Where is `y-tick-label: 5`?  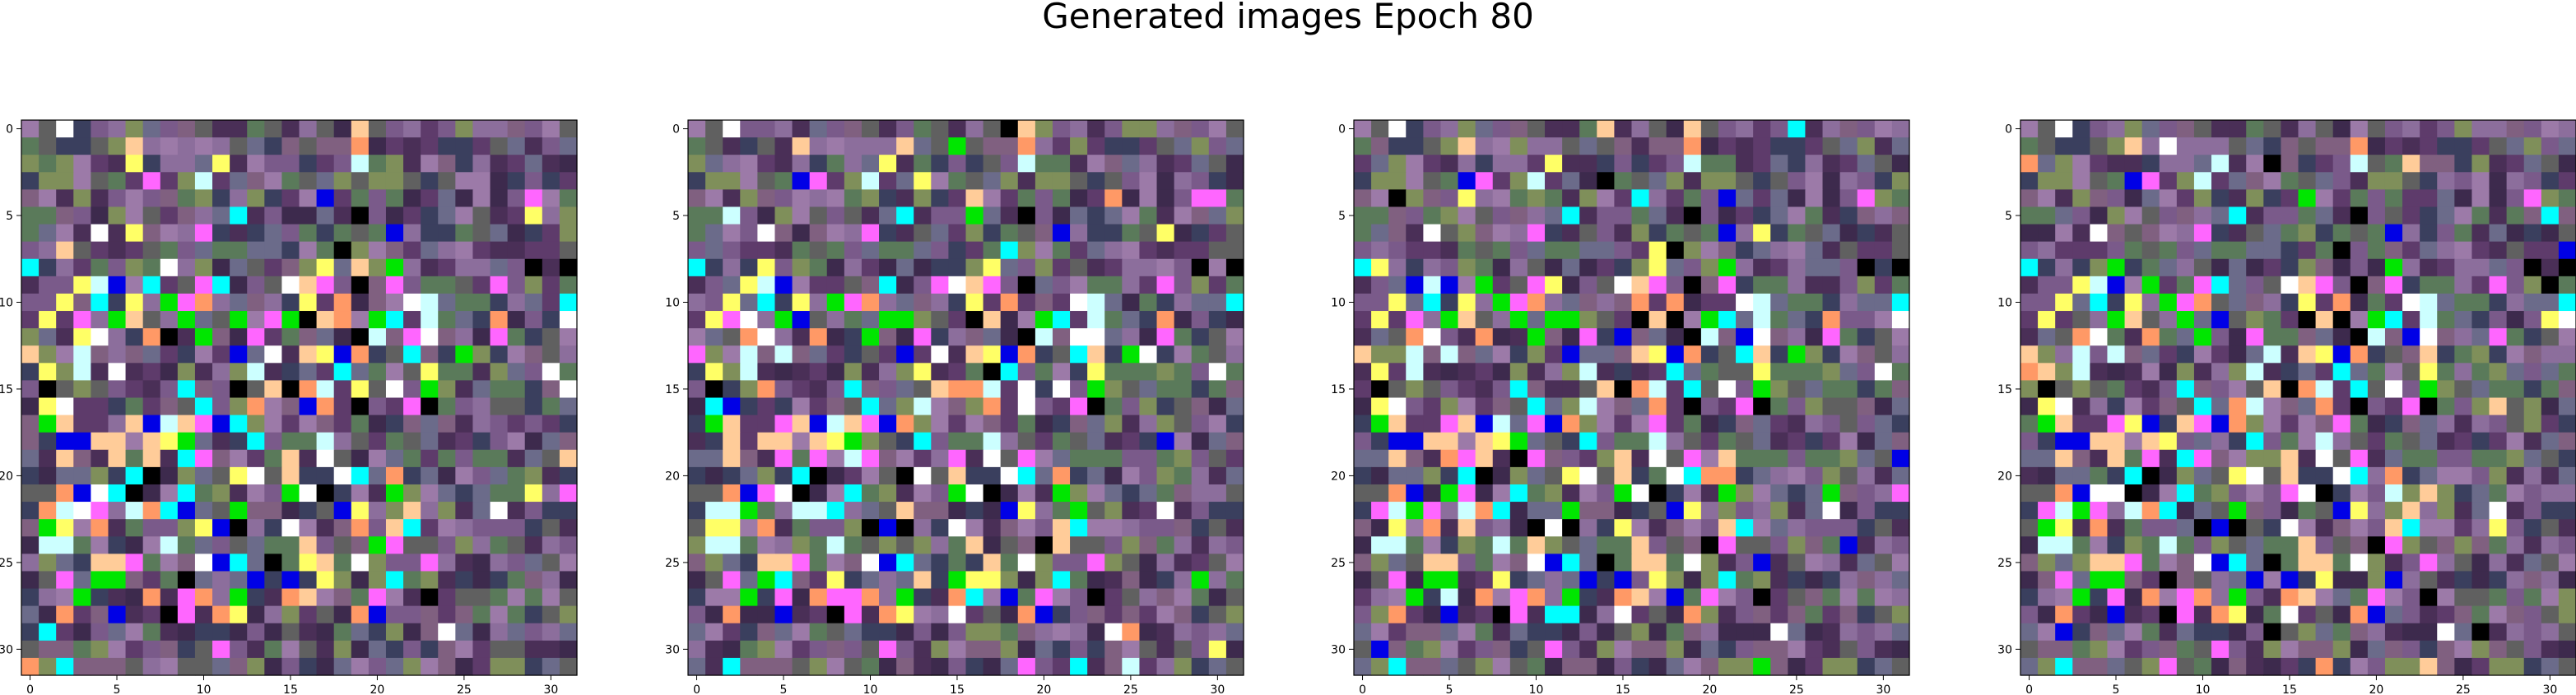
y-tick-label: 5 is located at coordinates (1342, 216).